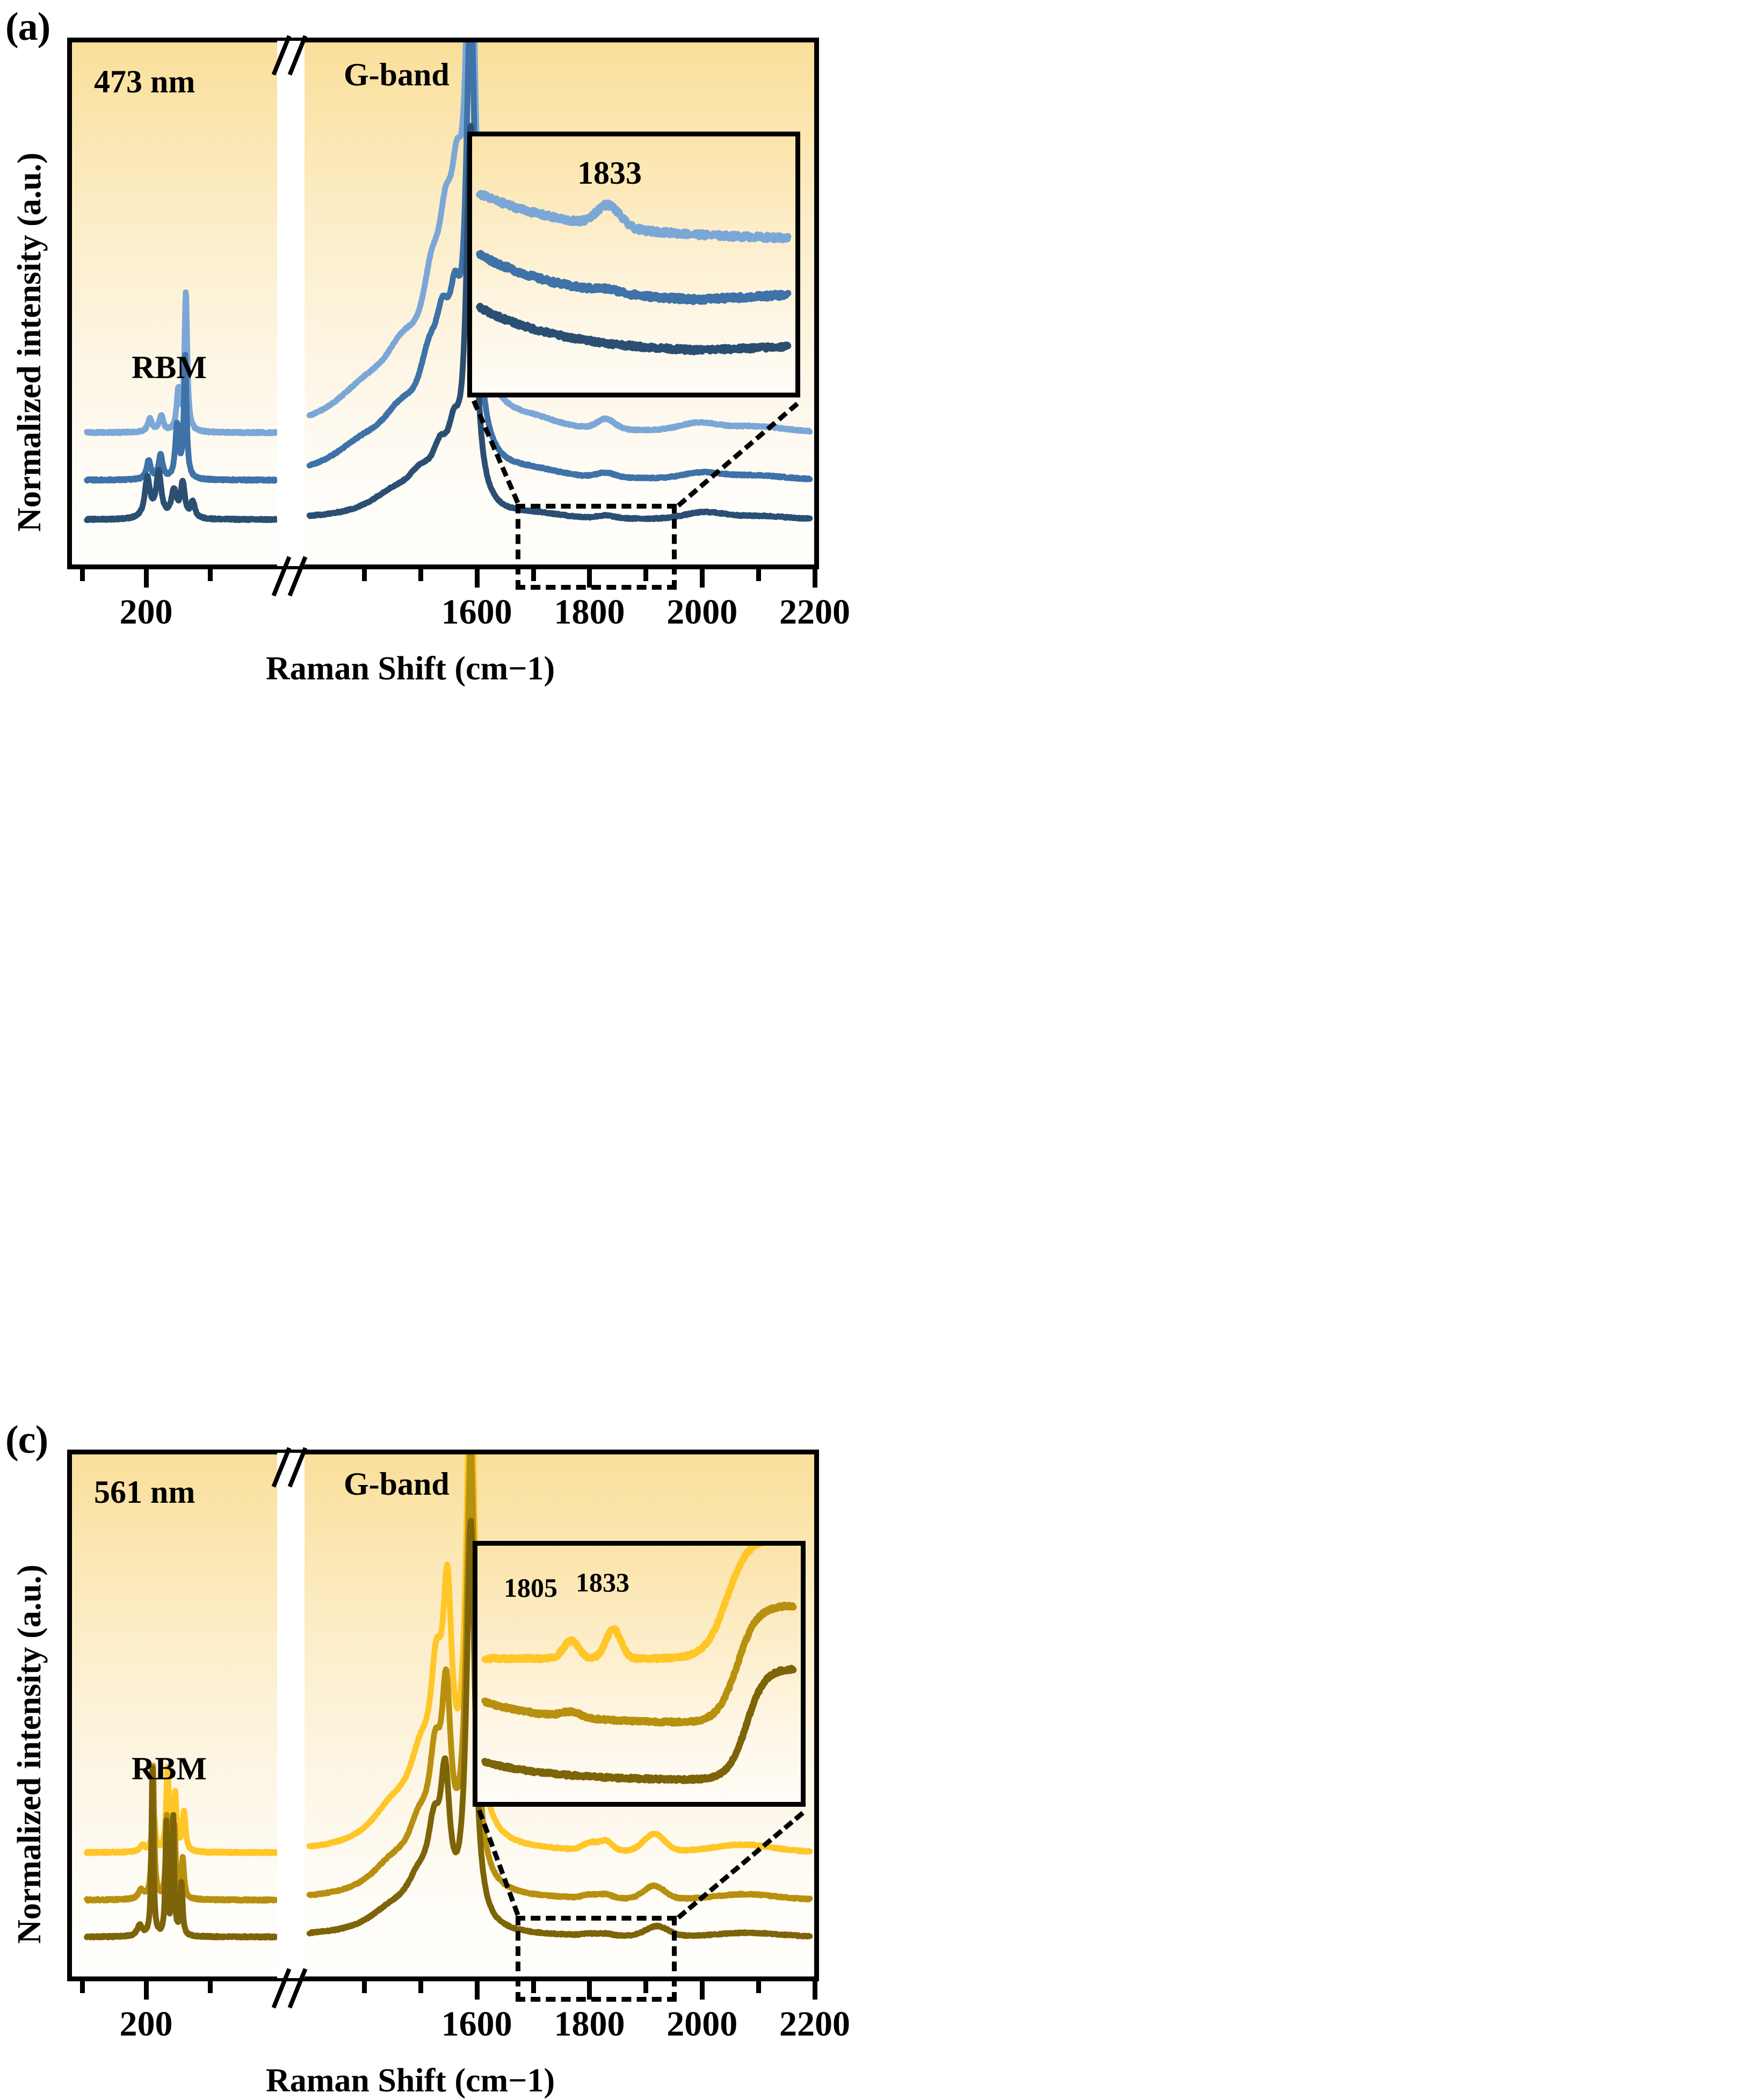 Image resolution: width=1746 pixels, height=2100 pixels. What do you see at coordinates (609, 174) in the screenshot?
I see `panel-a-inset-label-1833: 1833` at bounding box center [609, 174].